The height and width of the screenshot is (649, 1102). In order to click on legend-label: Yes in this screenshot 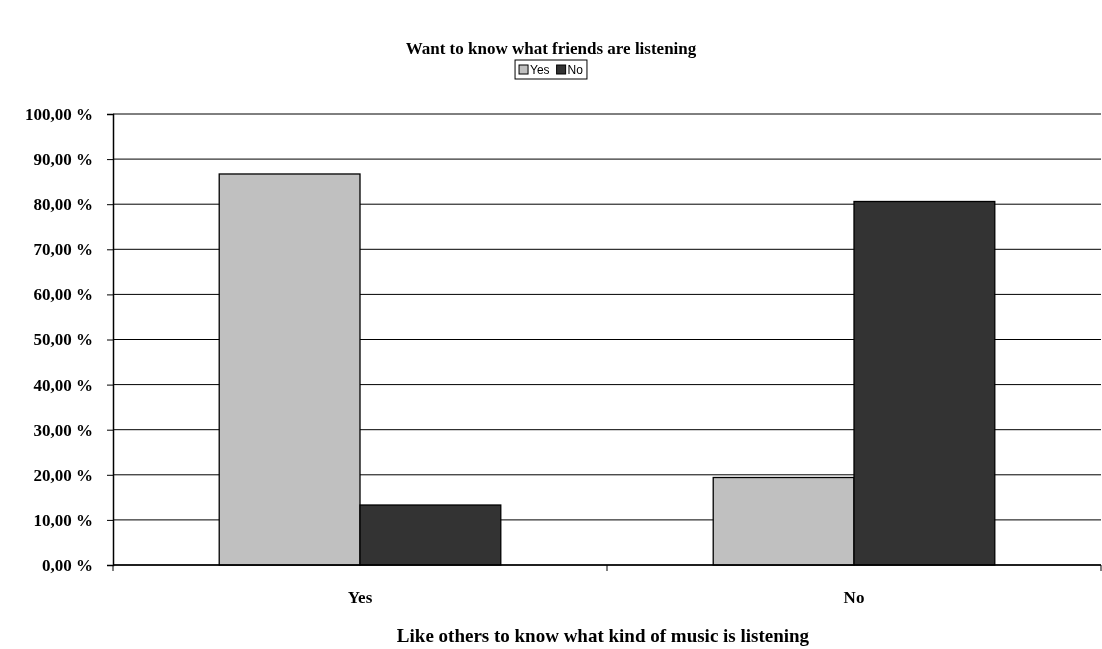, I will do `click(540, 70)`.